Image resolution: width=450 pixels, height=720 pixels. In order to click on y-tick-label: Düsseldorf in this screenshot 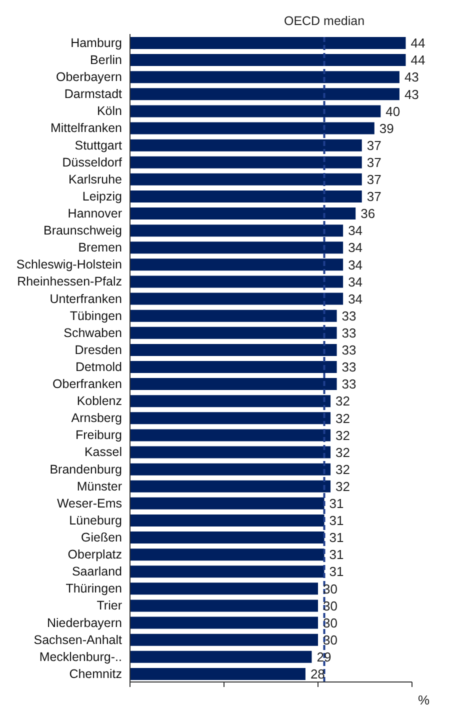, I will do `click(92, 162)`.